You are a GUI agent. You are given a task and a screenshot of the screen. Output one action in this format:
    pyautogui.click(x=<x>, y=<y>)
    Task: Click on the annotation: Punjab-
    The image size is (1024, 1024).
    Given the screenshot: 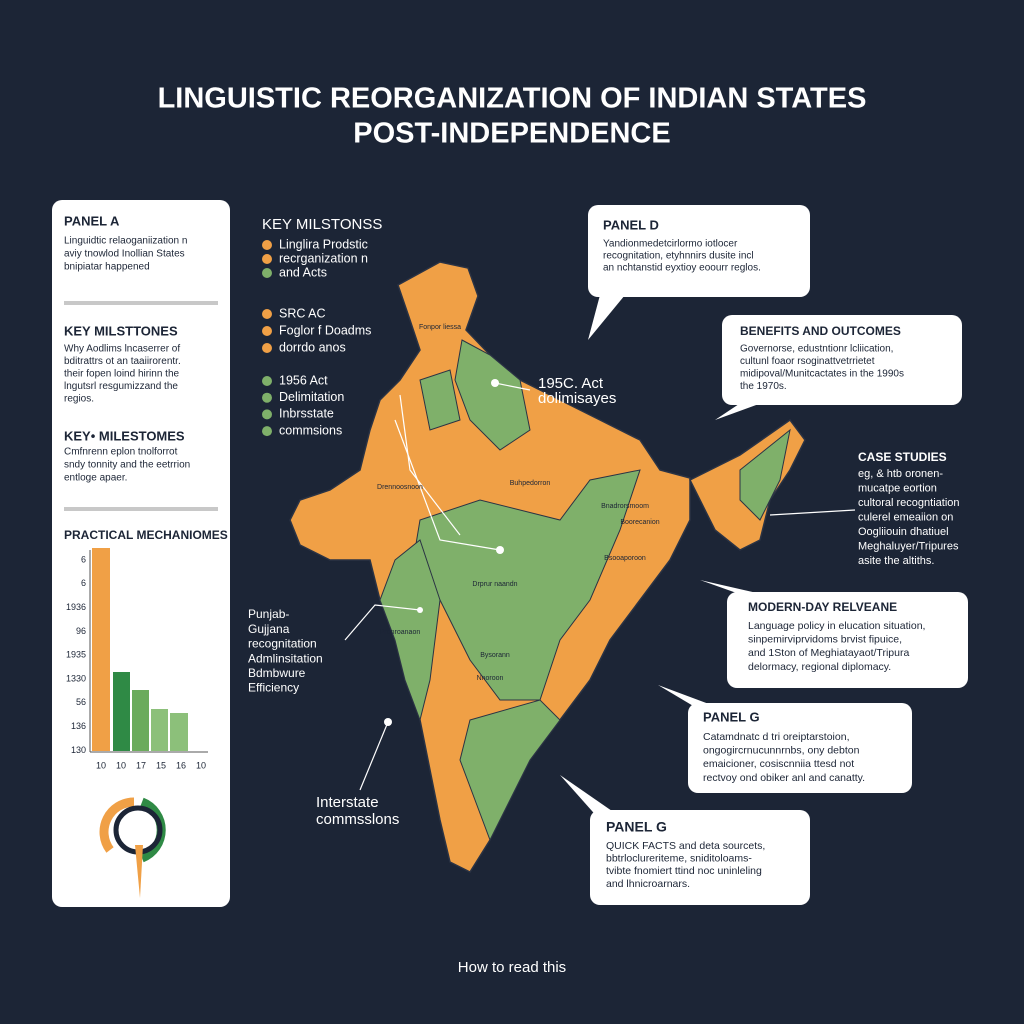 What is the action you would take?
    pyautogui.click(x=268, y=614)
    